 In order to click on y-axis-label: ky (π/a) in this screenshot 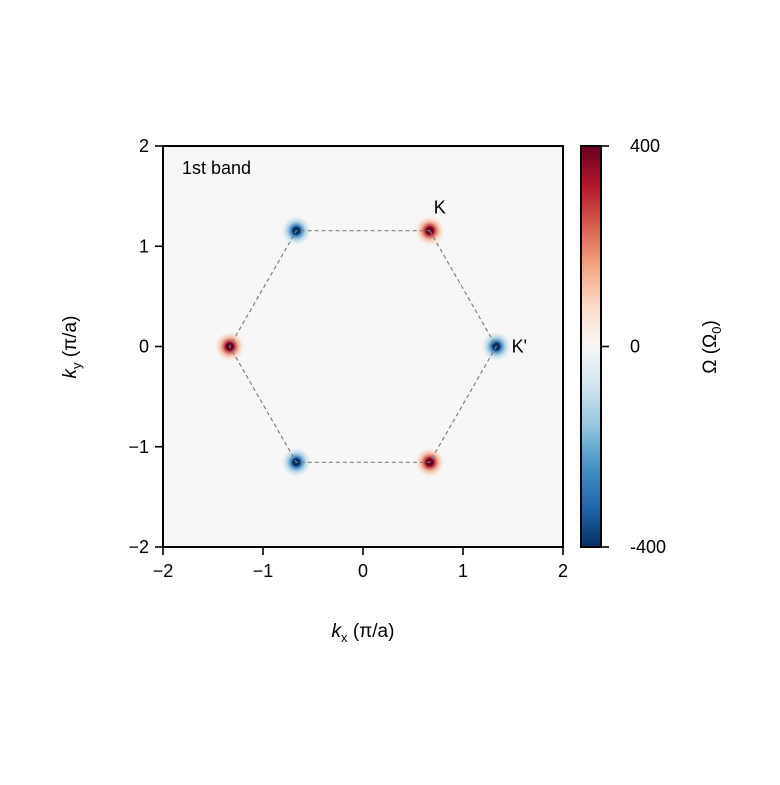, I will do `click(72, 347)`.